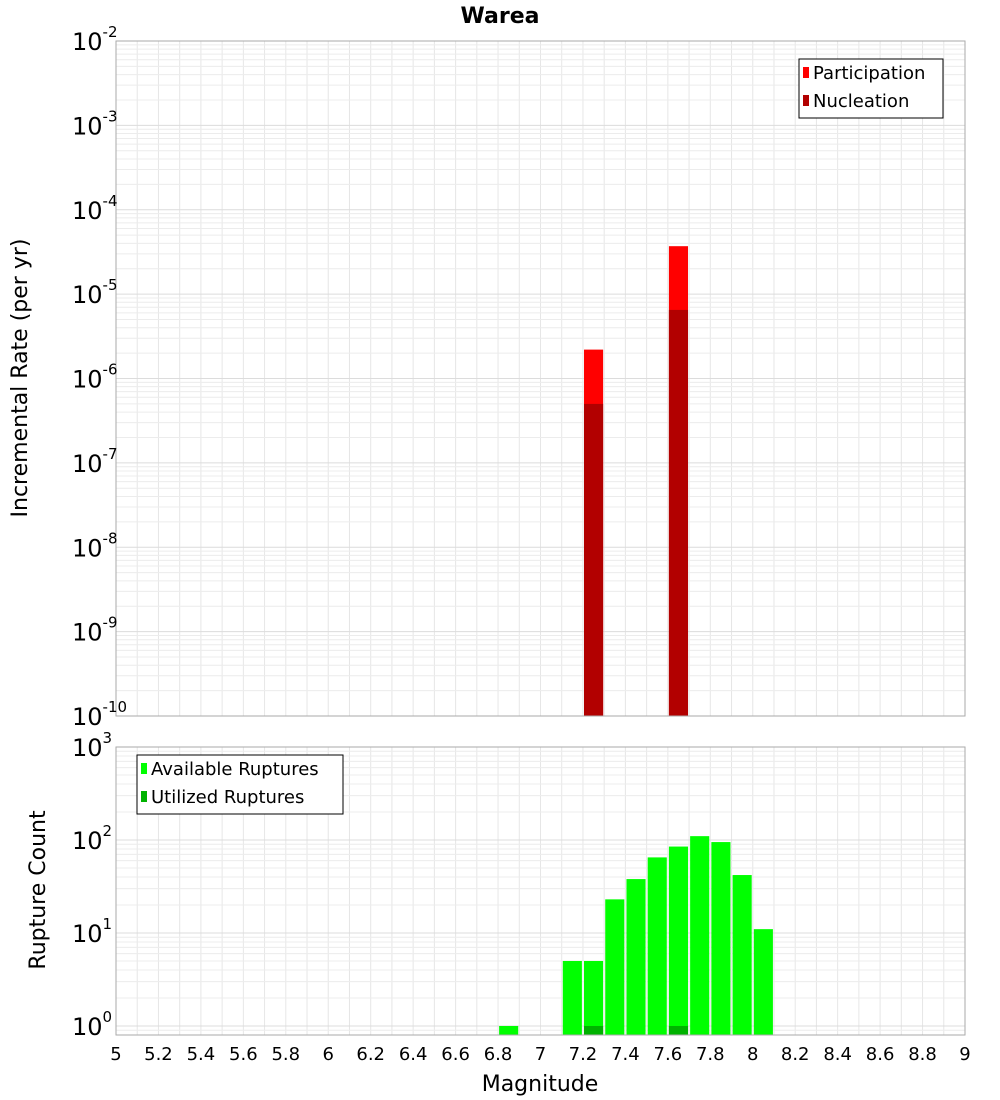  I want to click on x-tick-label: 8.8, so click(922, 1054).